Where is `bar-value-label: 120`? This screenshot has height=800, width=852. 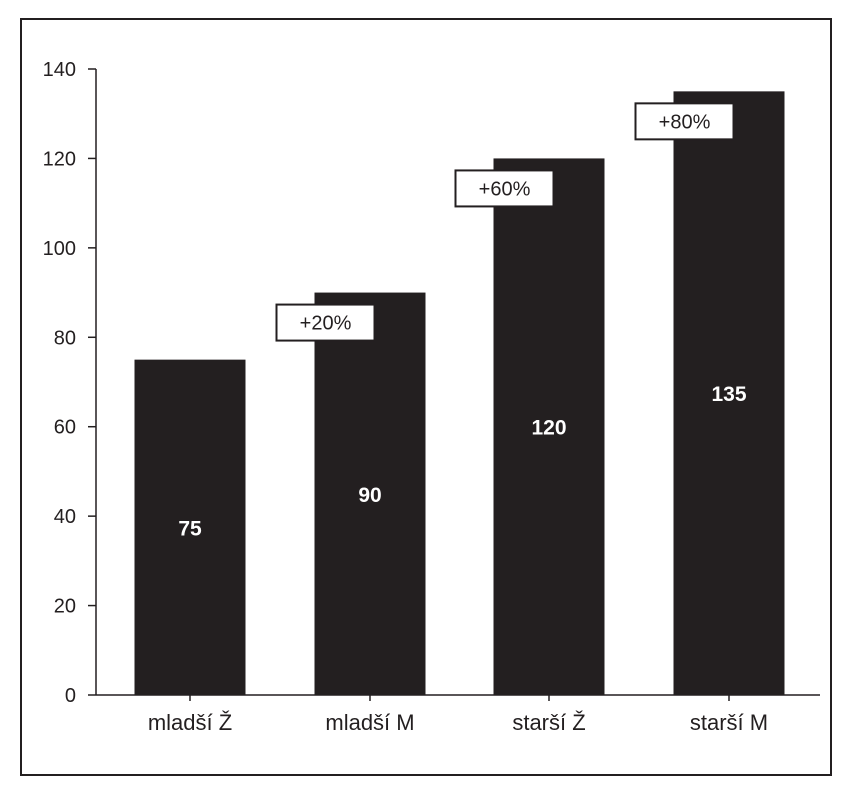 bar-value-label: 120 is located at coordinates (548, 428).